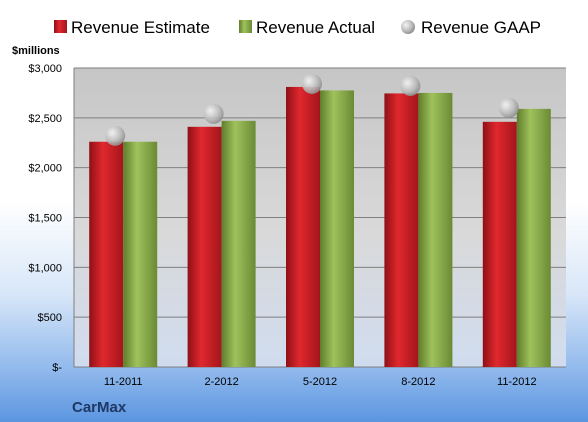  I want to click on y-tick-label: $1,500, so click(45, 219).